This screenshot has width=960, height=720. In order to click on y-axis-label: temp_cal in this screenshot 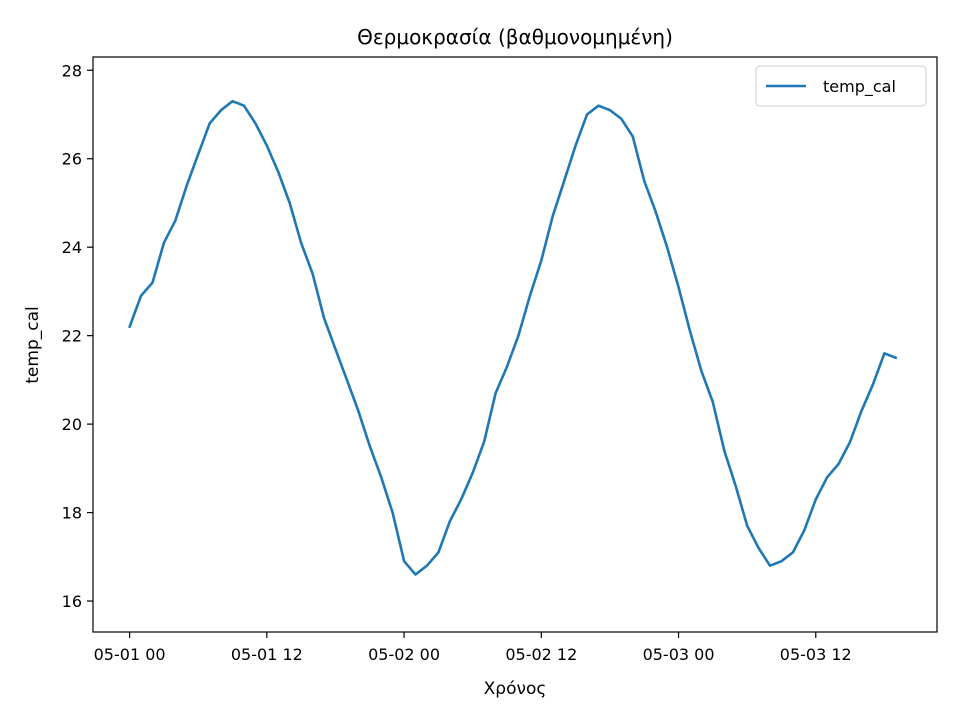, I will do `click(33, 344)`.